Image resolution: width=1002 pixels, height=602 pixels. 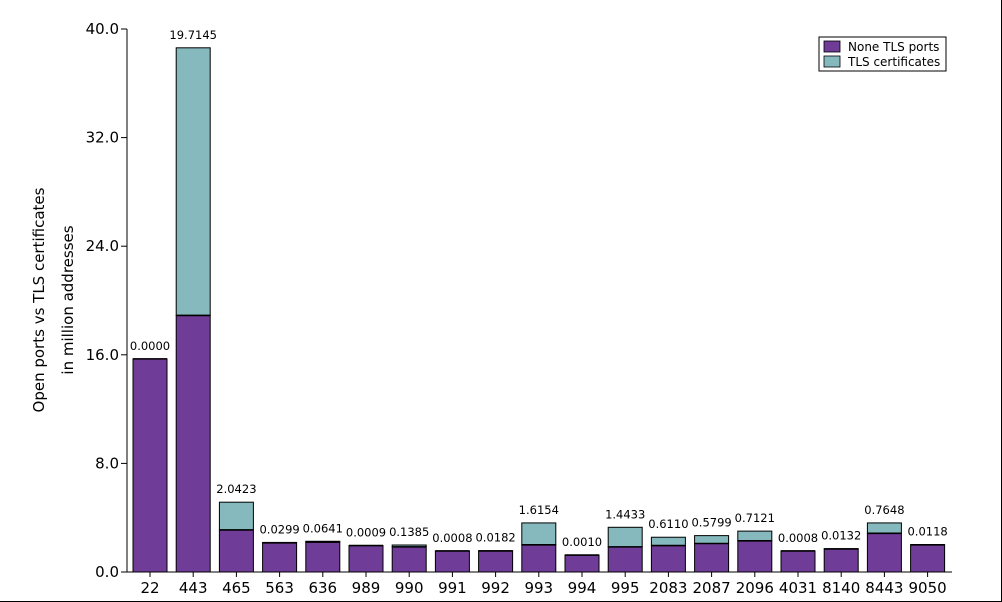 What do you see at coordinates (755, 518) in the screenshot?
I see `data-label-2096: 0.7121` at bounding box center [755, 518].